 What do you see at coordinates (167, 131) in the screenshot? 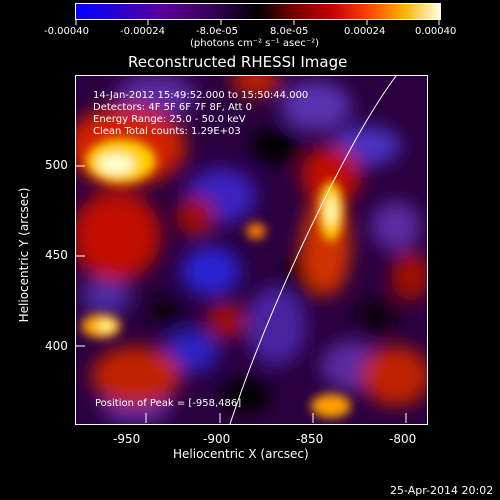
I see `info-line-counts: Clean Total counts: 1.29E+03` at bounding box center [167, 131].